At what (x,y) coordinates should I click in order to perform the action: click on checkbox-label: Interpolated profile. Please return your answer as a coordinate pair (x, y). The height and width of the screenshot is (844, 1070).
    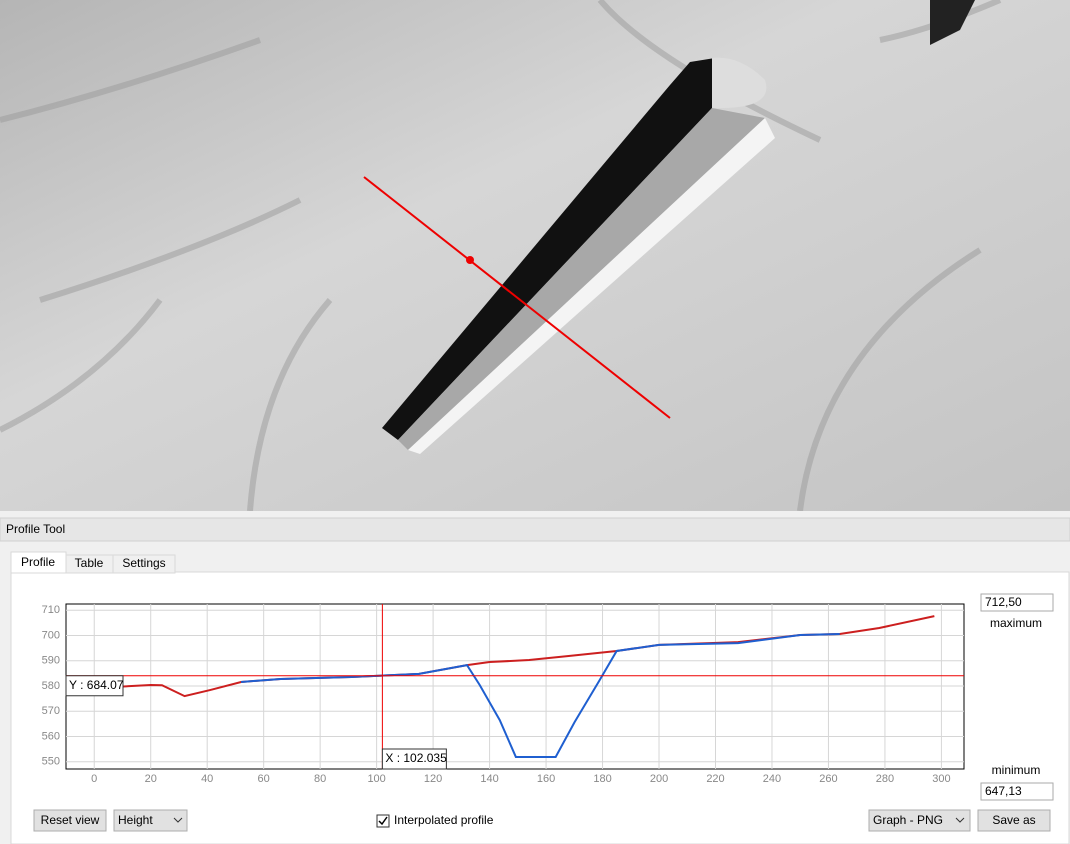
    Looking at the image, I should click on (444, 820).